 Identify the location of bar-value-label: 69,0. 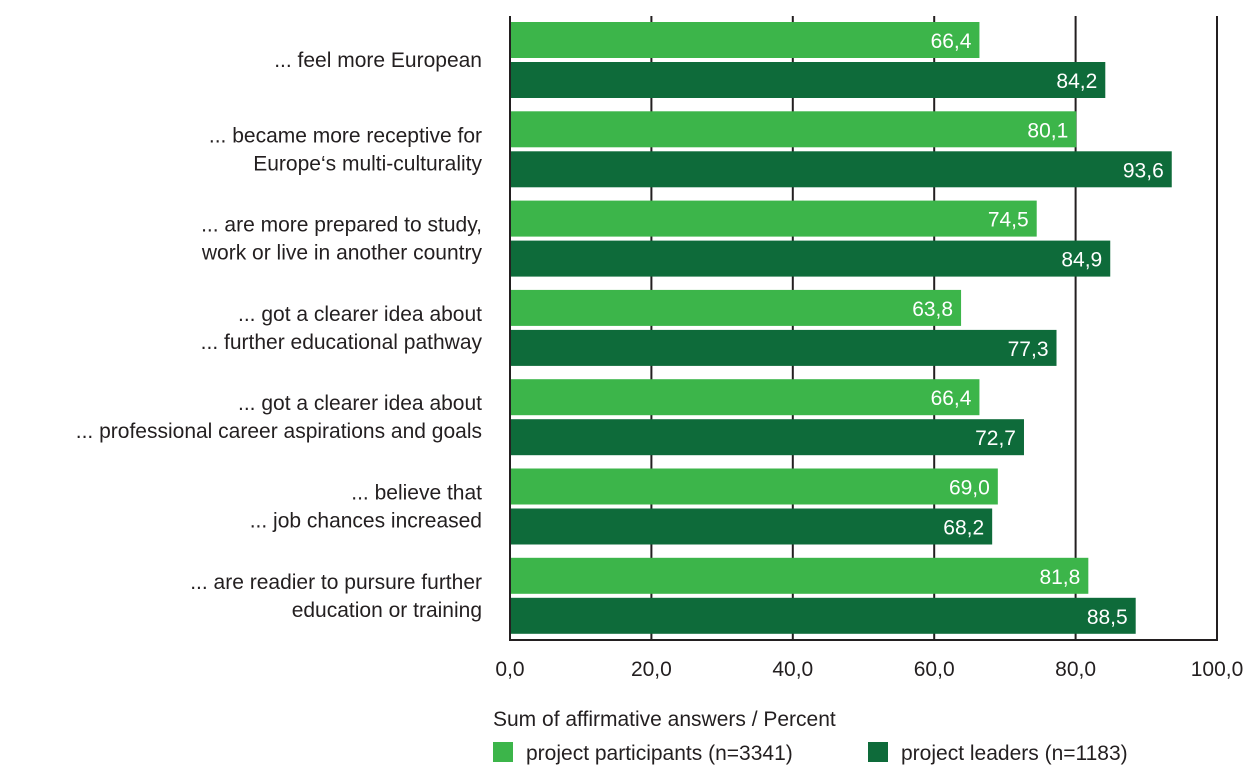
(969, 488).